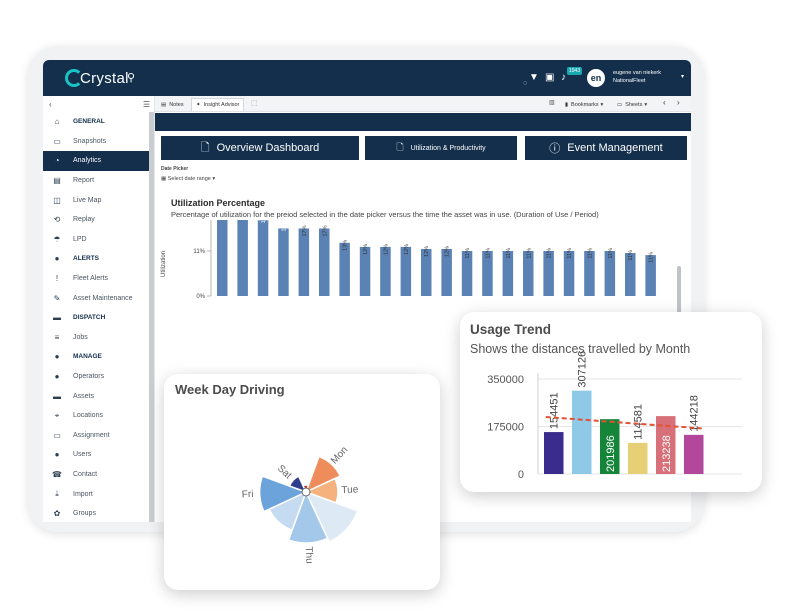  What do you see at coordinates (525, 83) in the screenshot?
I see `help-icon: ◌` at bounding box center [525, 83].